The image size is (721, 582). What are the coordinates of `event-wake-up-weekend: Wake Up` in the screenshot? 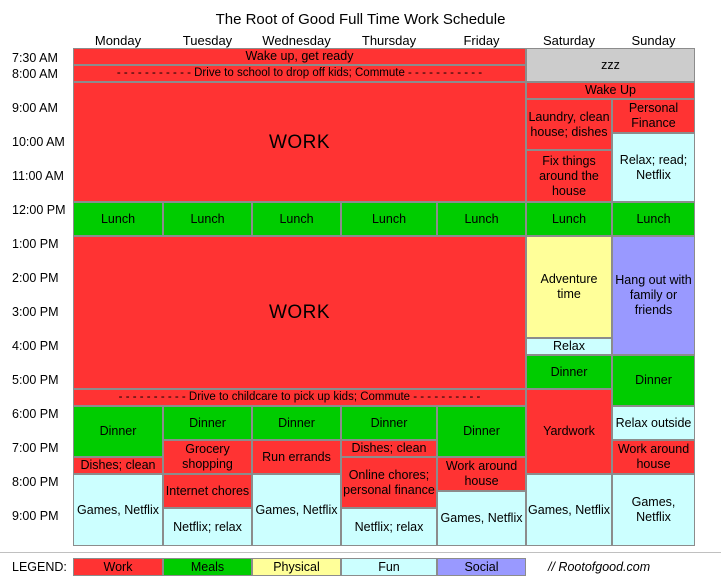 It's located at (610, 90).